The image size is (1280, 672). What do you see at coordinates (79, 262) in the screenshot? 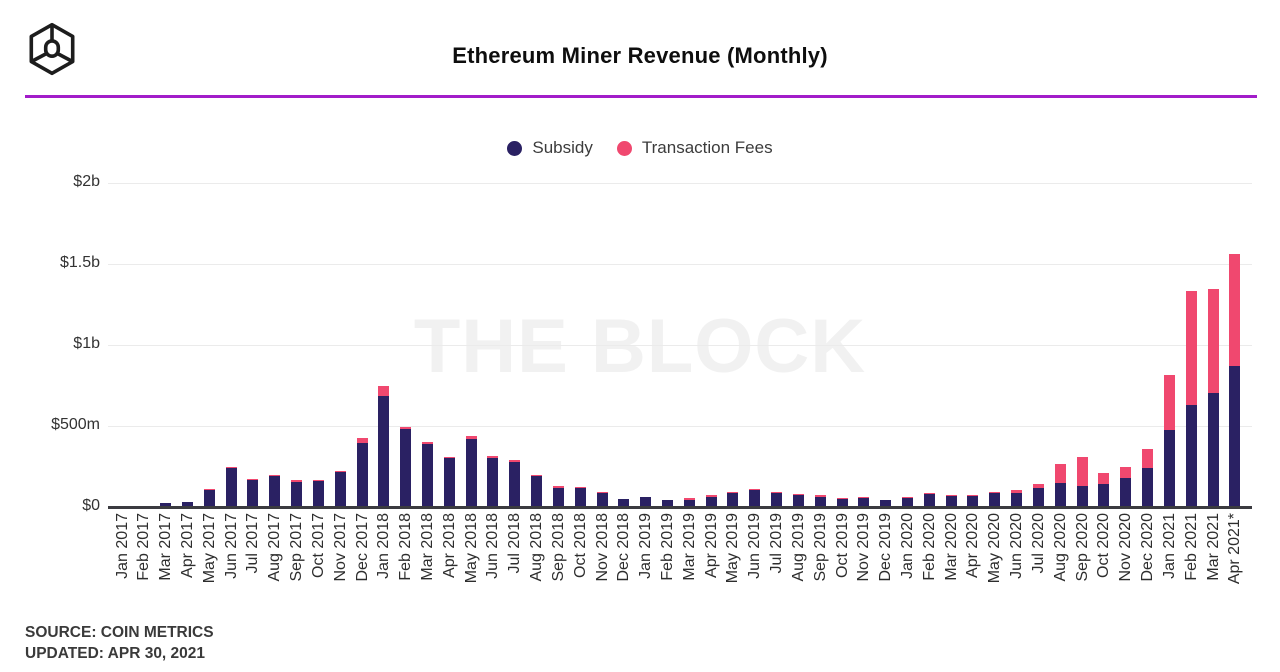
I see `y-tick-label: $1.5b` at bounding box center [79, 262].